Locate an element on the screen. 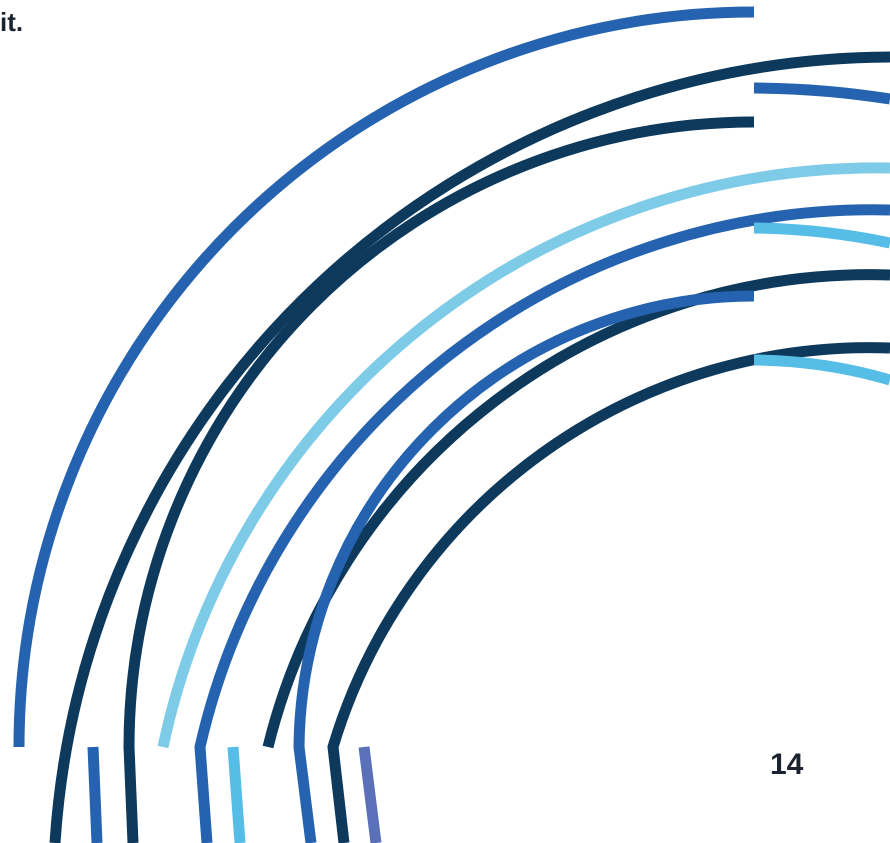 The image size is (890, 843). page-number: 14 is located at coordinates (787, 764).